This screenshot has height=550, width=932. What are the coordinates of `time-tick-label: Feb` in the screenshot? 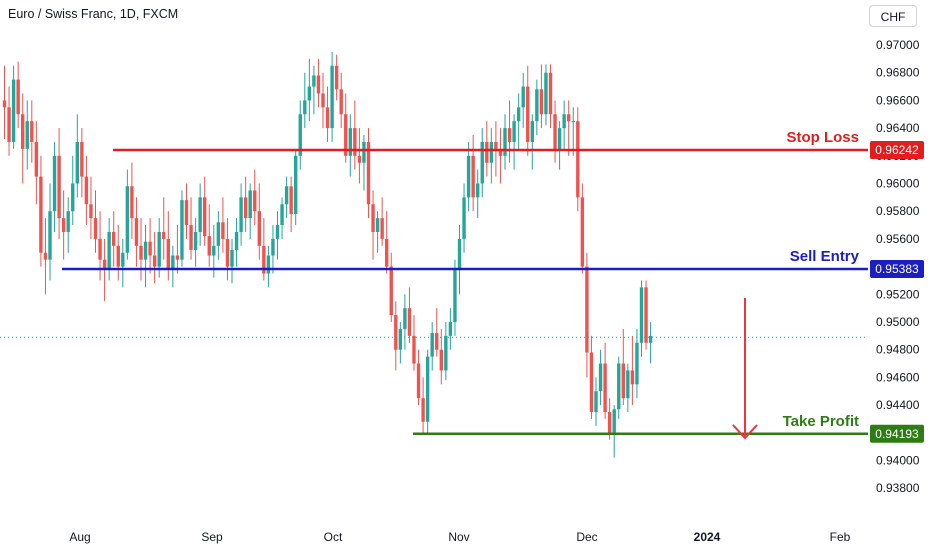 It's located at (840, 537).